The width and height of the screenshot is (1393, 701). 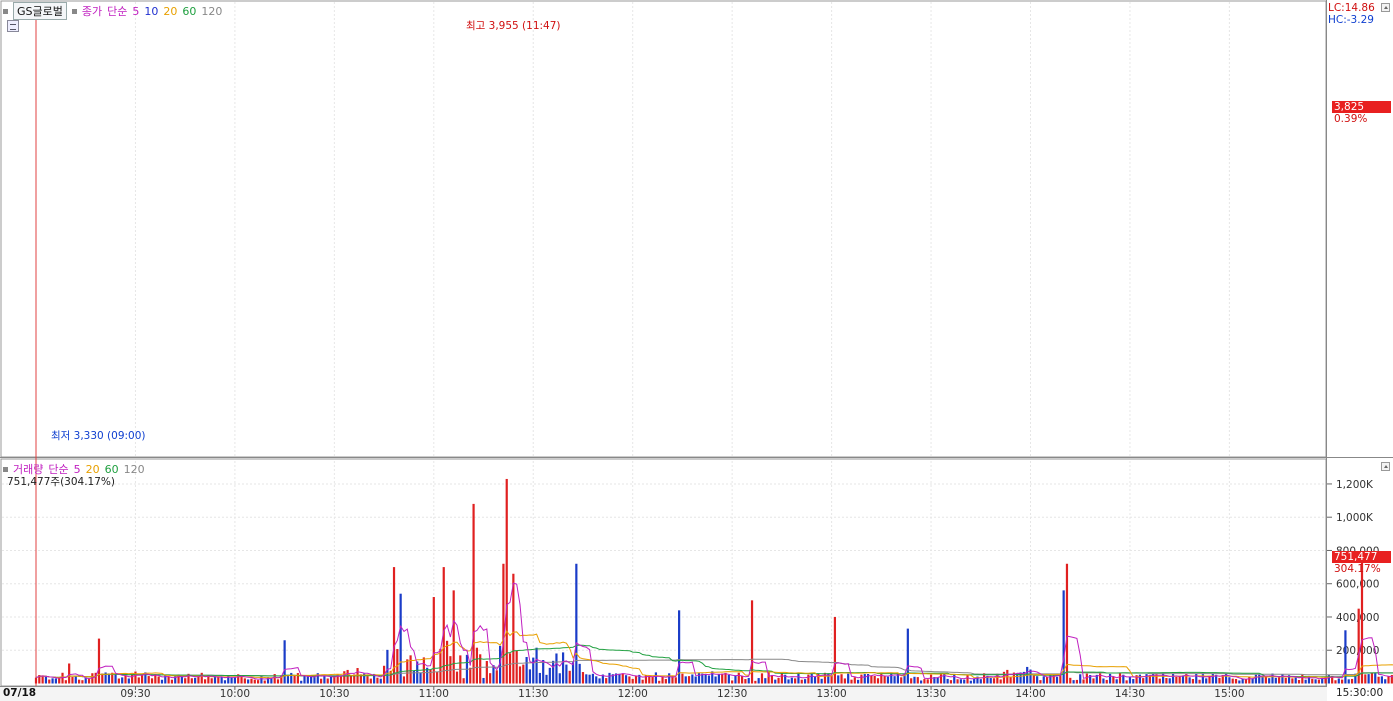 What do you see at coordinates (434, 694) in the screenshot?
I see `time-tick-label: 11:00` at bounding box center [434, 694].